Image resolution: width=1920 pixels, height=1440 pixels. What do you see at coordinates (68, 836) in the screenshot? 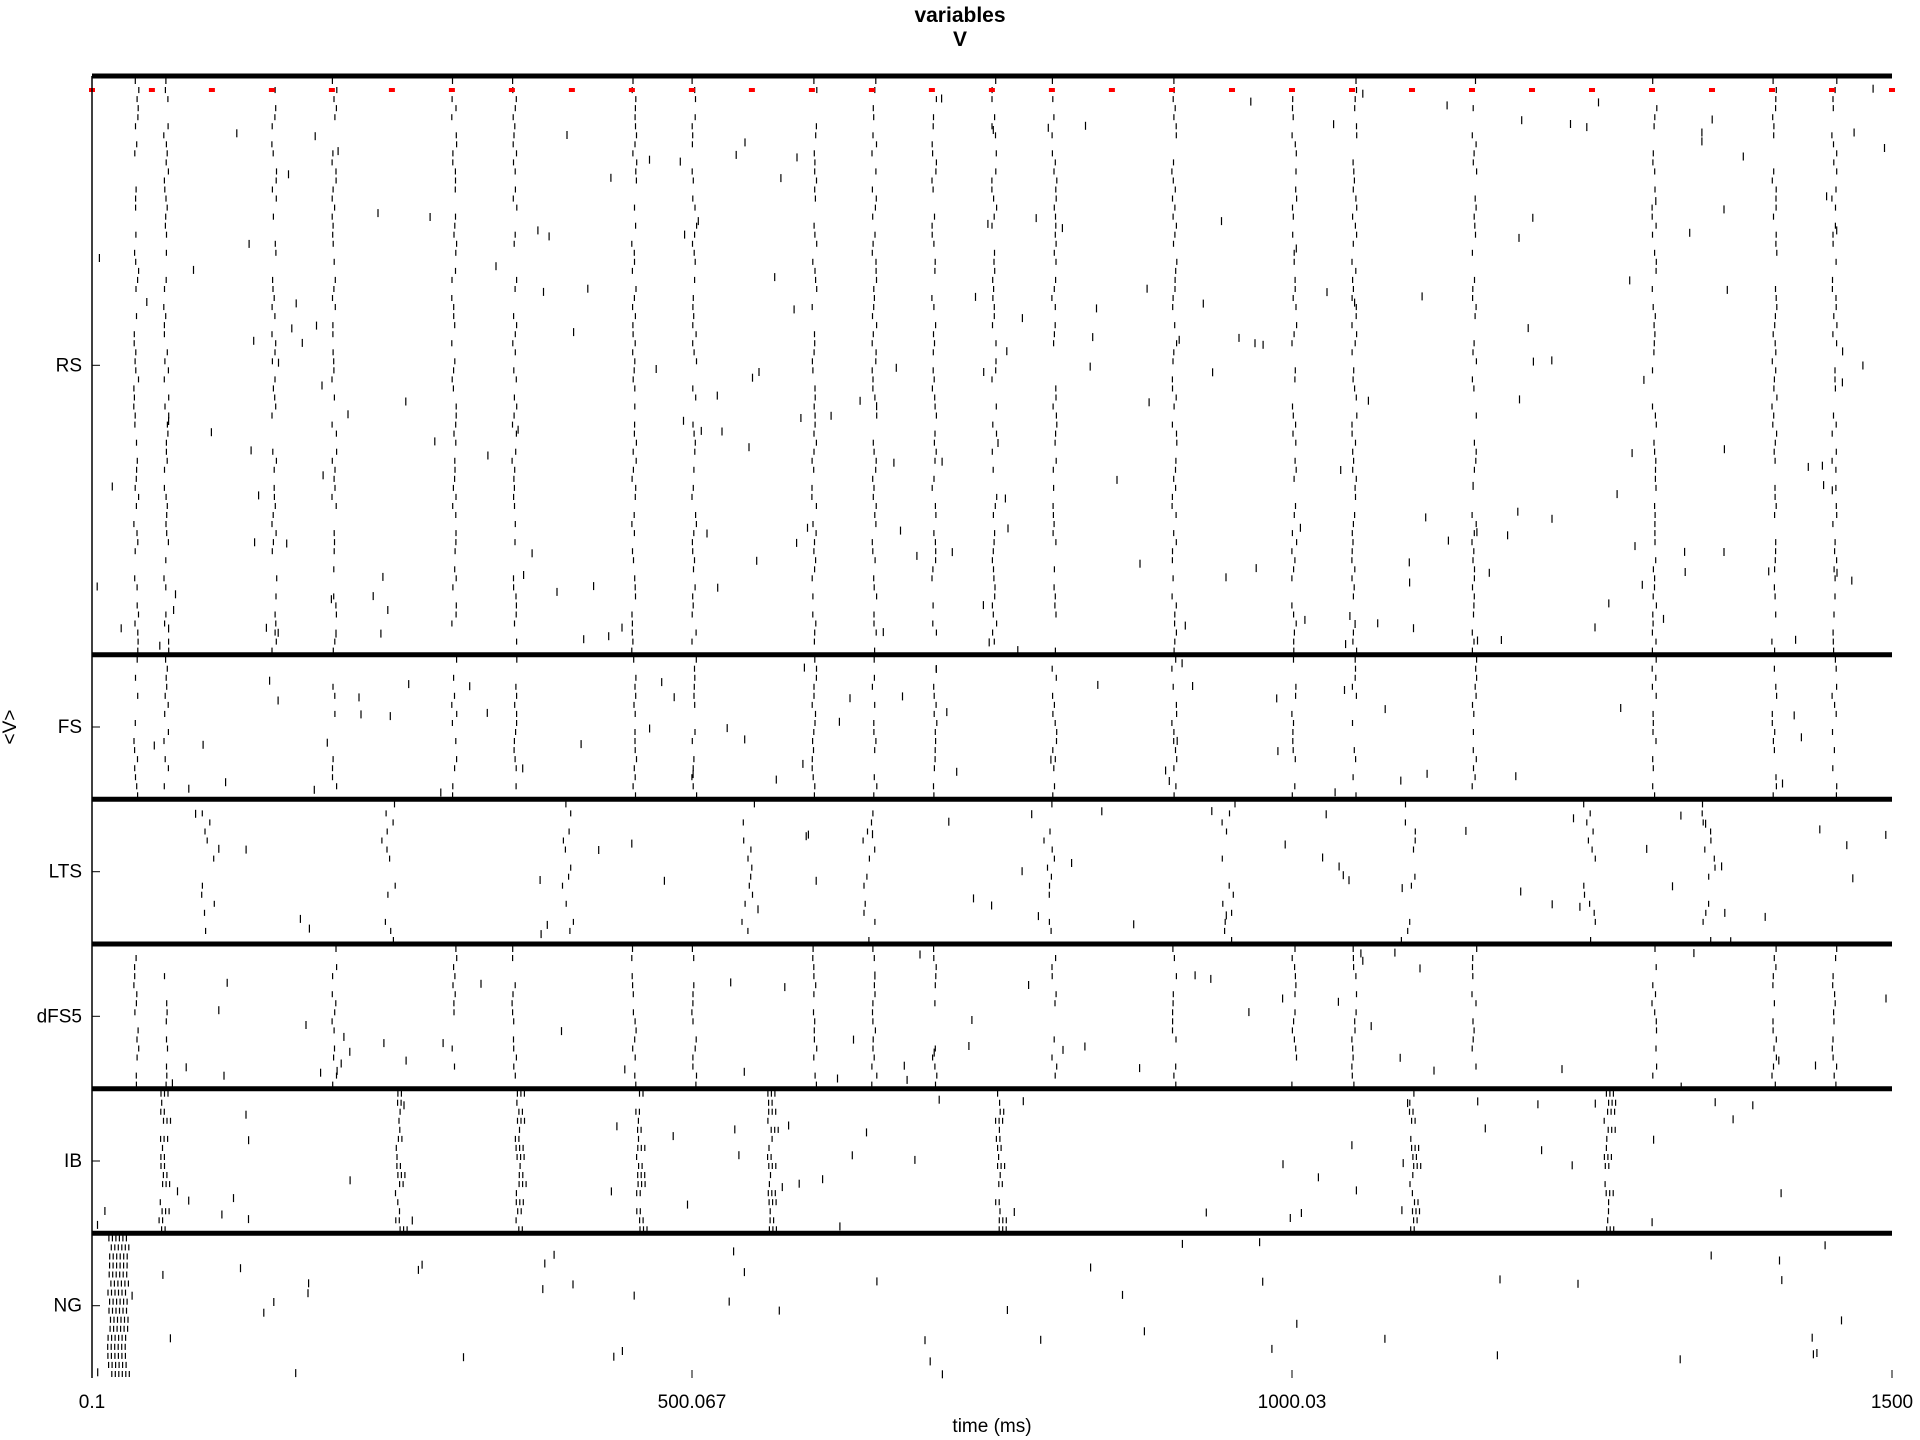
I see `population-labels: RS FS LTS dFS5 IB NG` at bounding box center [68, 836].